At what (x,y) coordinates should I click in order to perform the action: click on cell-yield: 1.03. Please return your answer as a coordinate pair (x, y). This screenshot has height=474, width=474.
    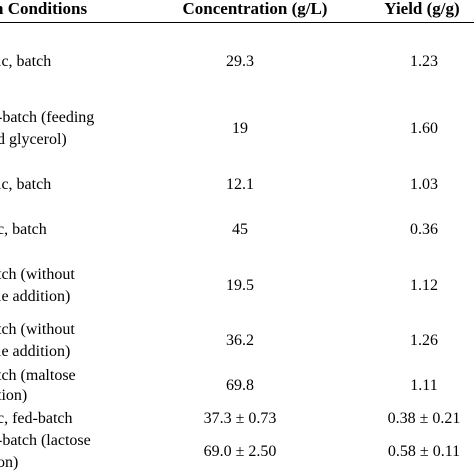
    Looking at the image, I should click on (424, 184).